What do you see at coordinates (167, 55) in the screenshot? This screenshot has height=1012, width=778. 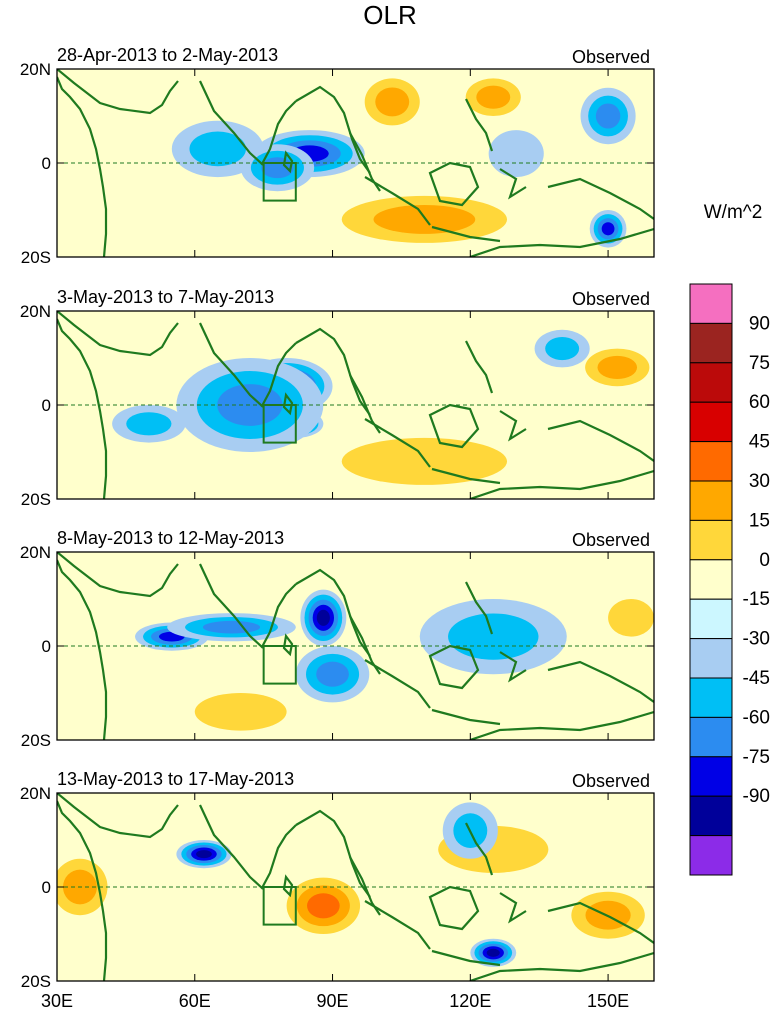 I see `panel-date-range: 28-Apr-2013 to 2-May-2013` at bounding box center [167, 55].